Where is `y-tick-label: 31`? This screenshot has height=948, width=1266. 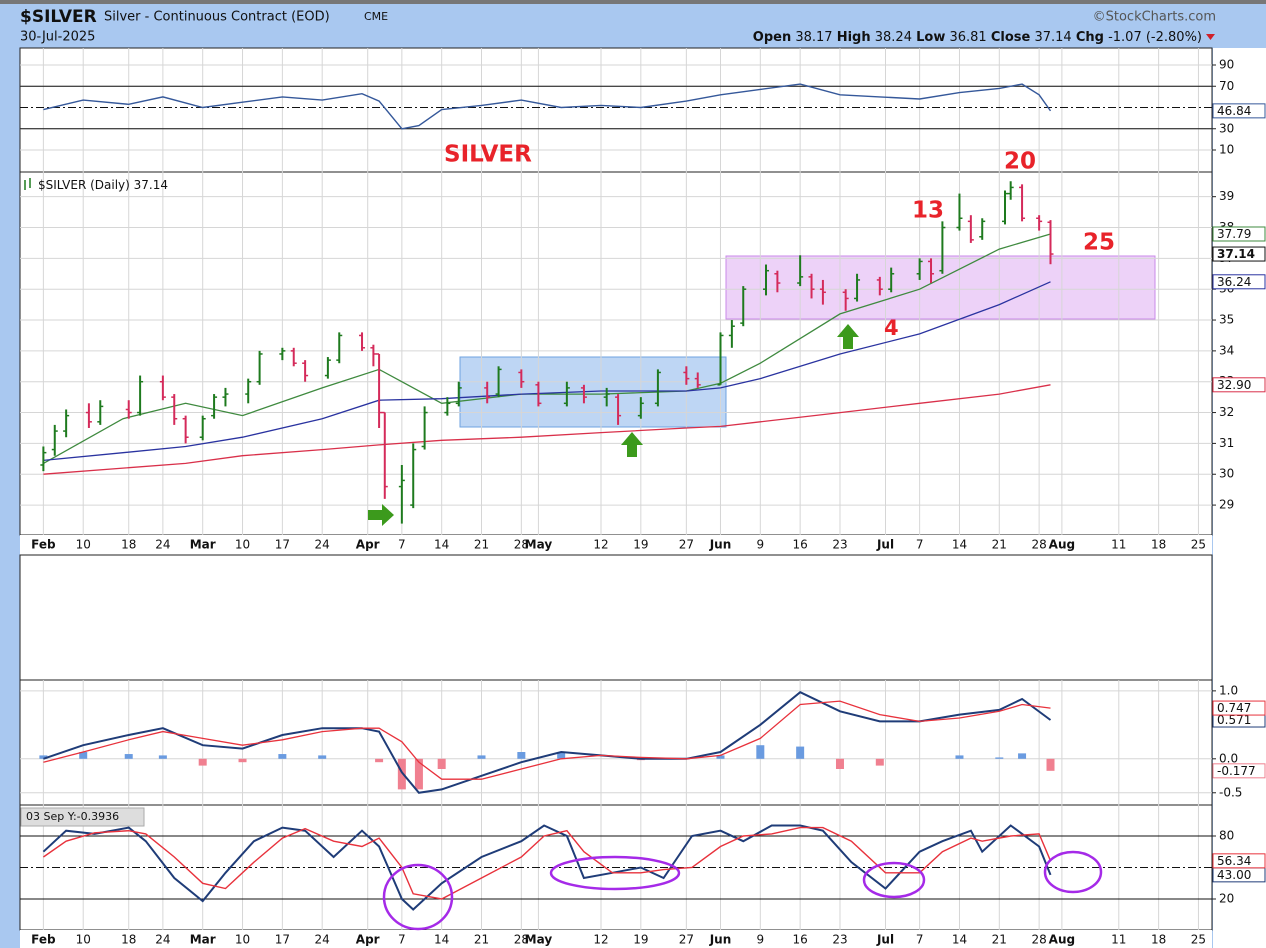 y-tick-label: 31 is located at coordinates (1226, 443).